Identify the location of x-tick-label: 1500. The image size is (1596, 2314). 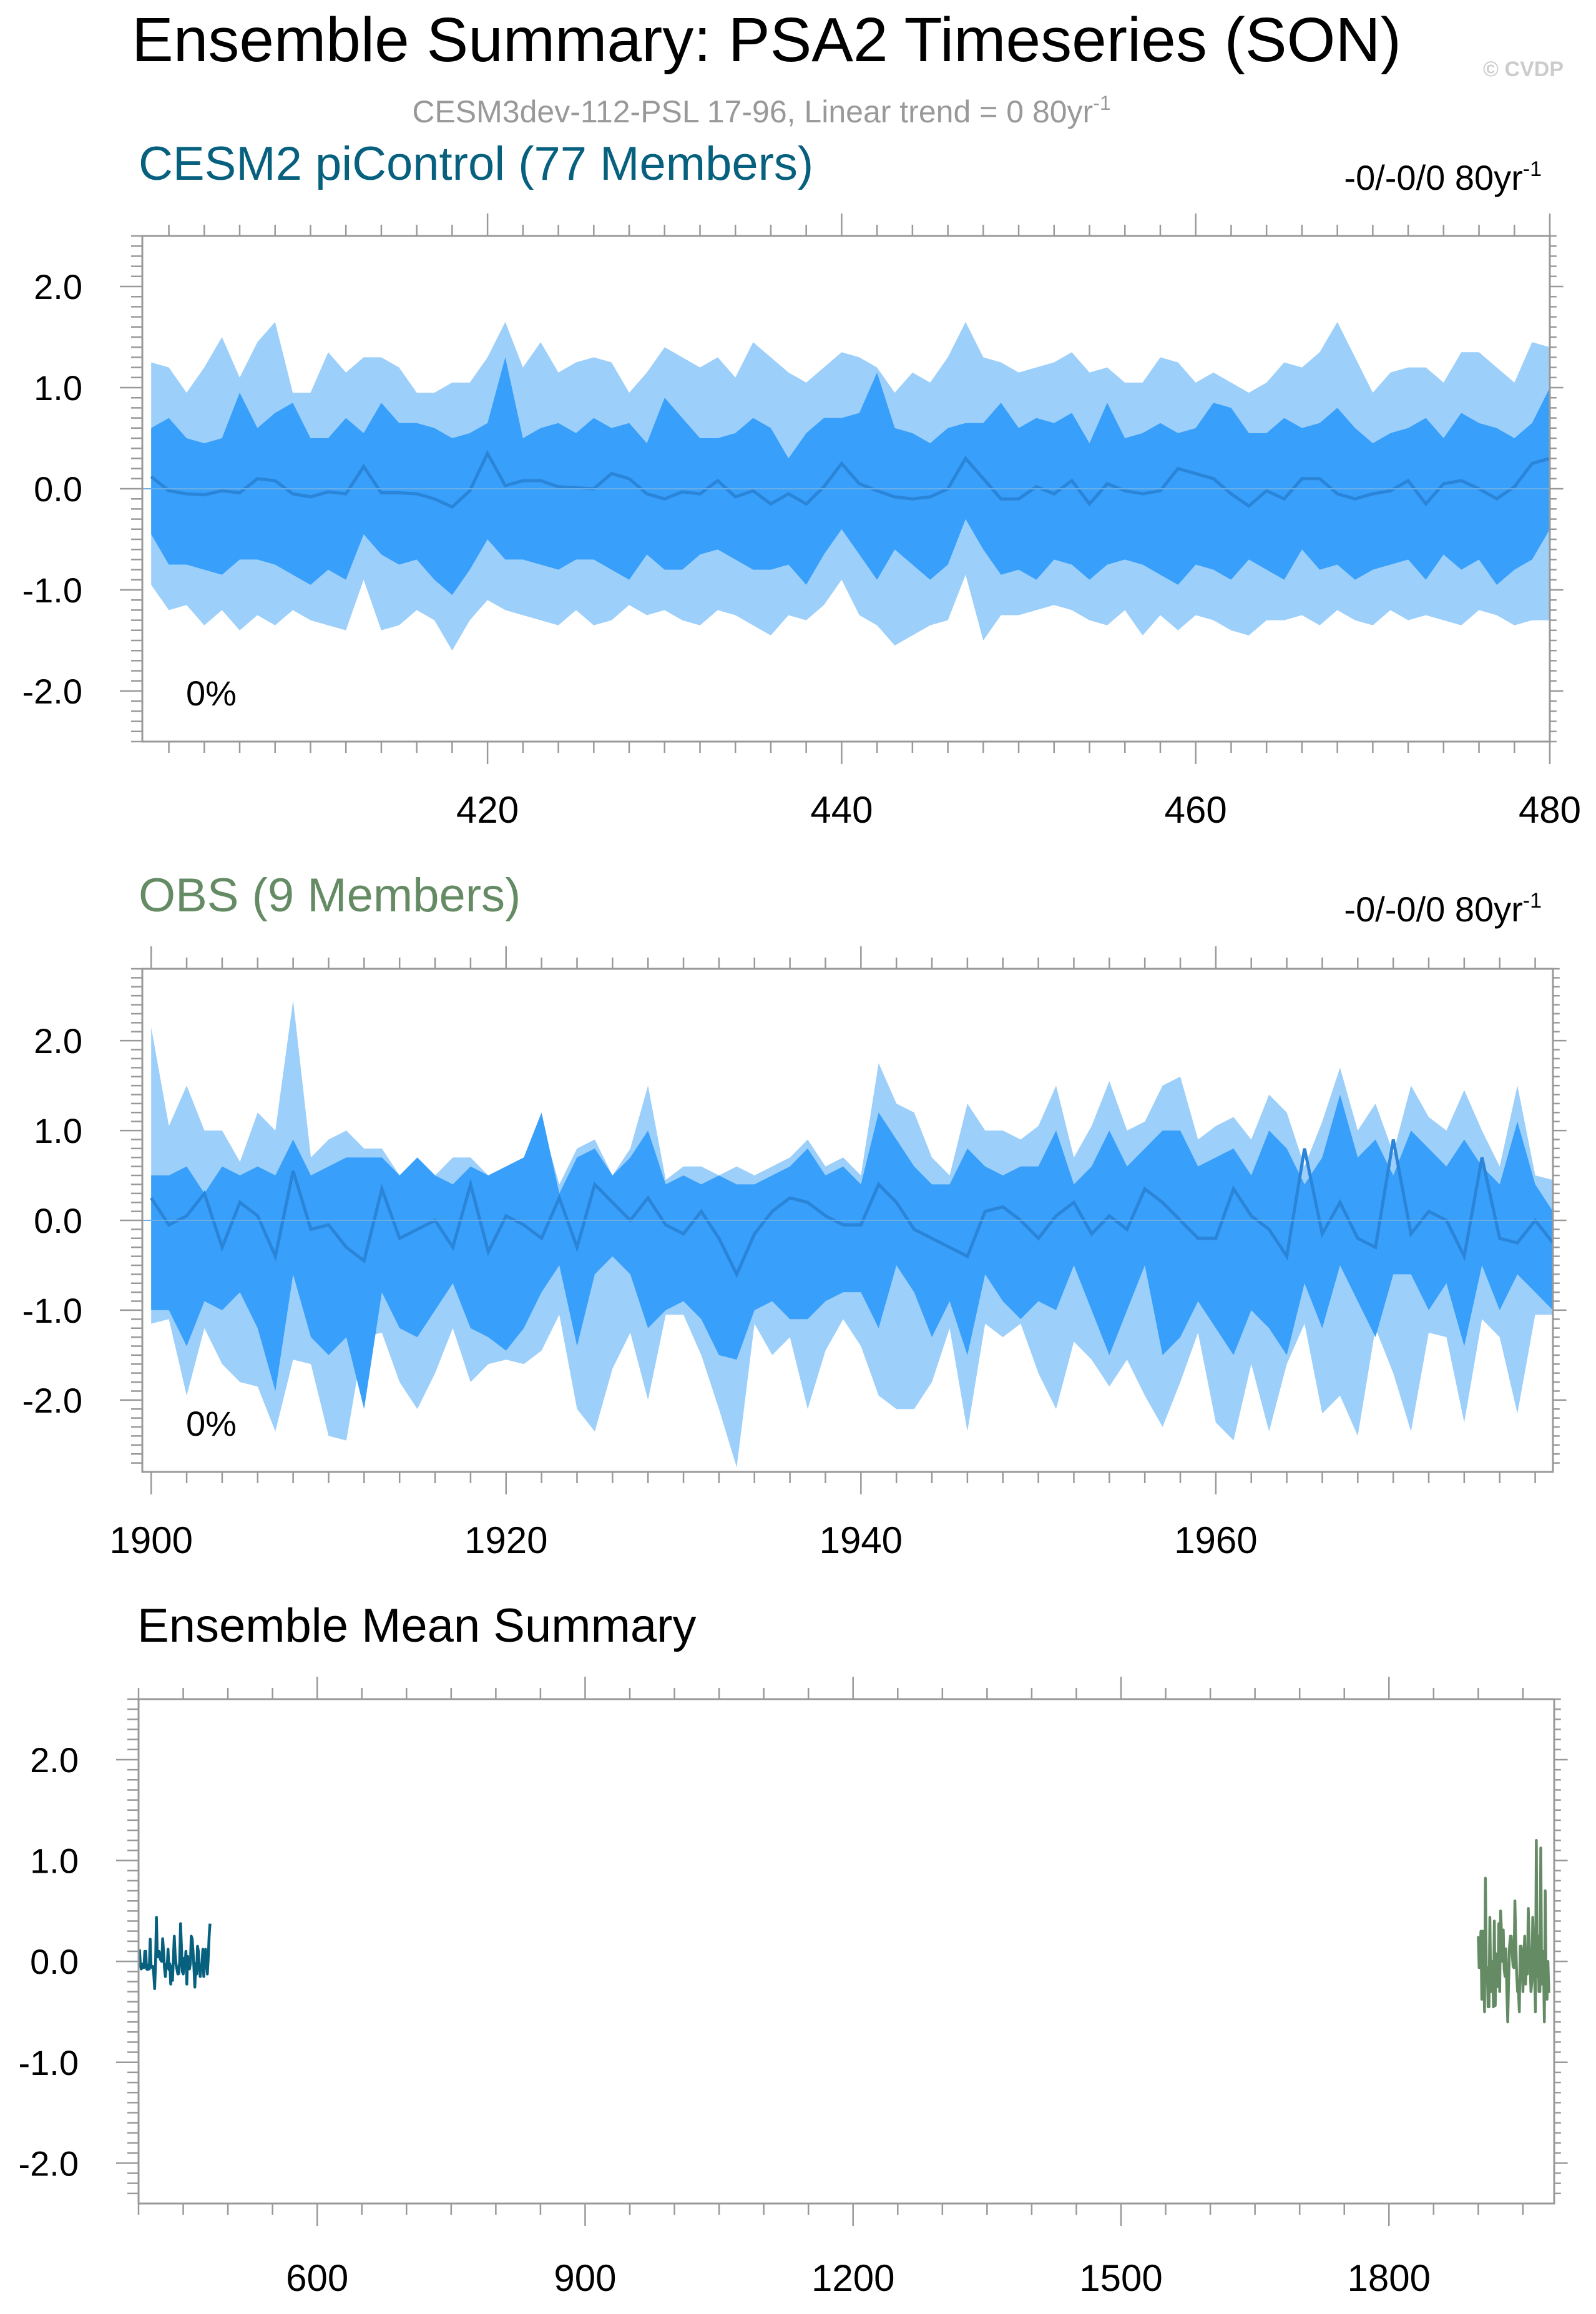
(1120, 2278).